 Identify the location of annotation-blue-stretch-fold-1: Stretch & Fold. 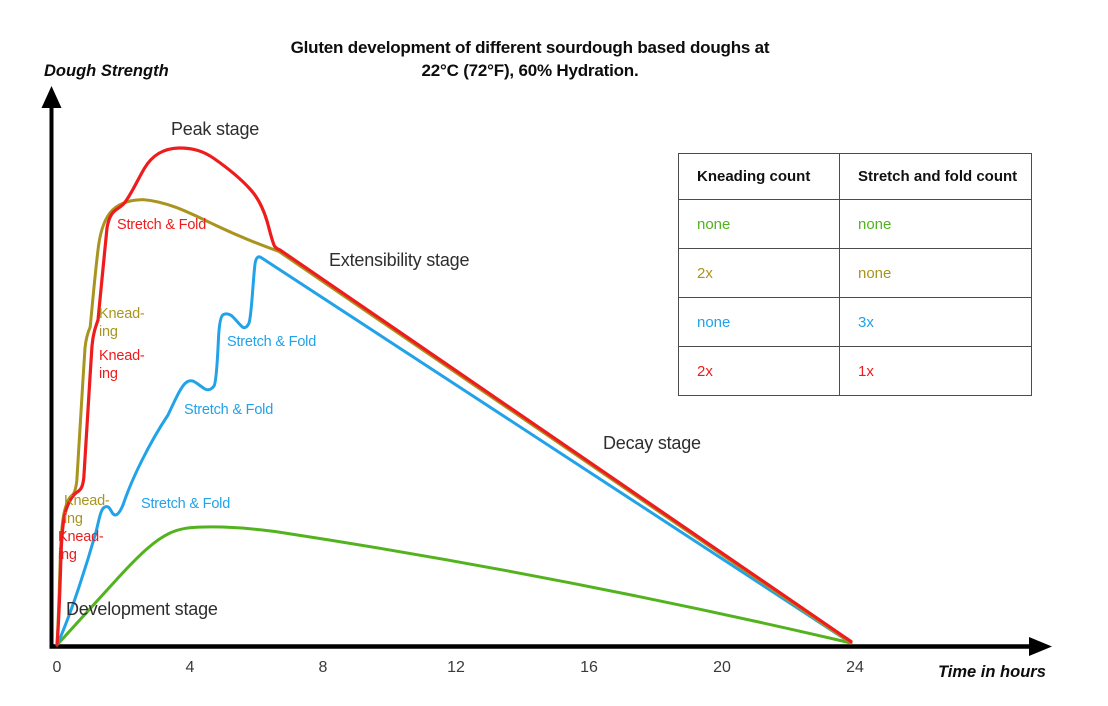
(186, 504).